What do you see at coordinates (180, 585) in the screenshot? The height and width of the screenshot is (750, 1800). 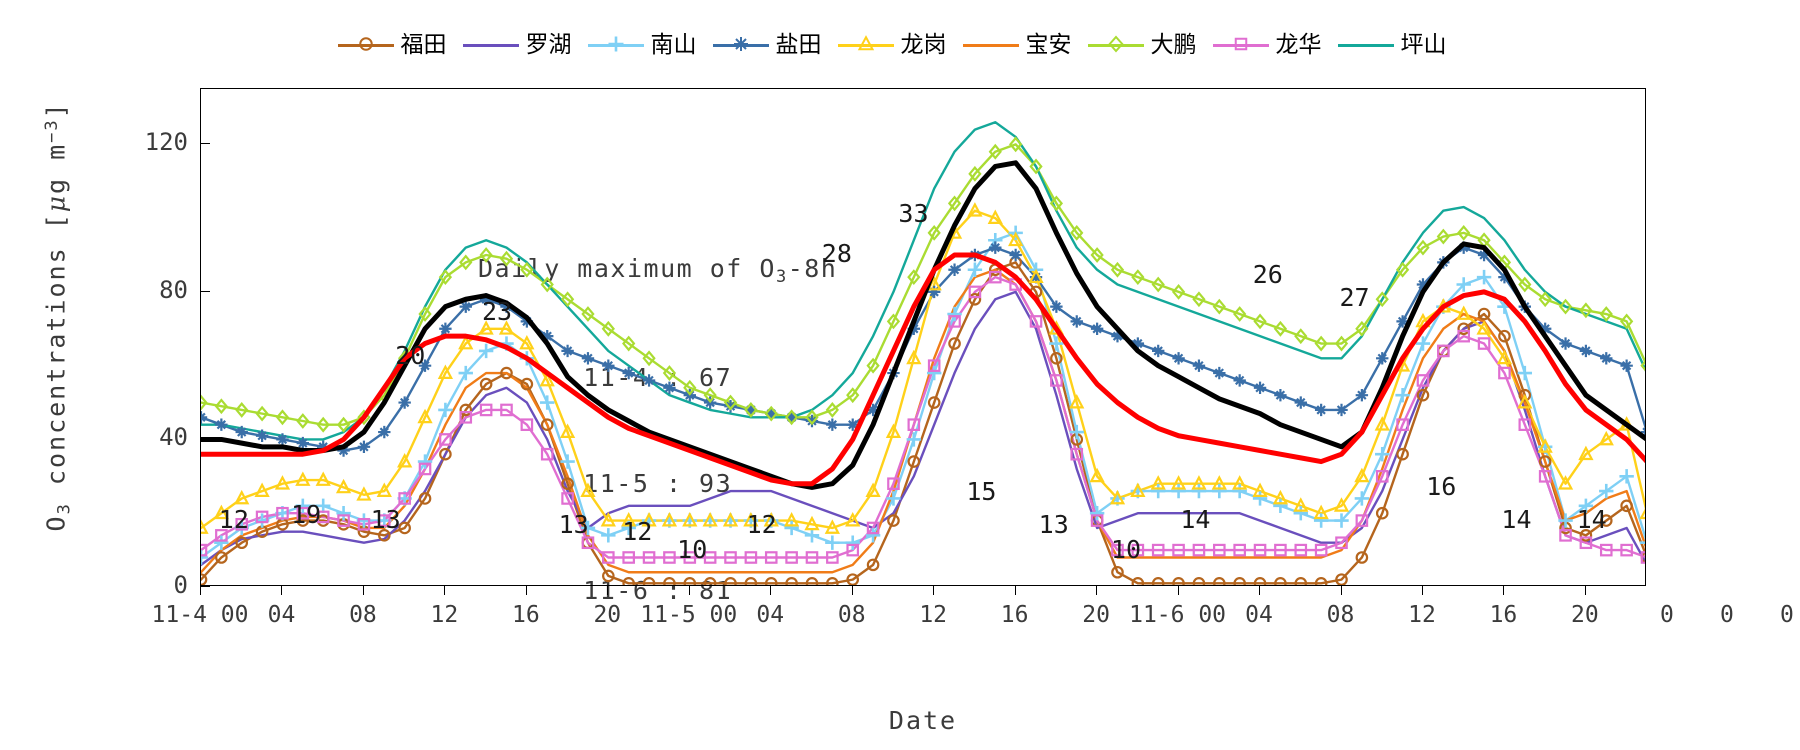 I see `y-tick-label: 0` at bounding box center [180, 585].